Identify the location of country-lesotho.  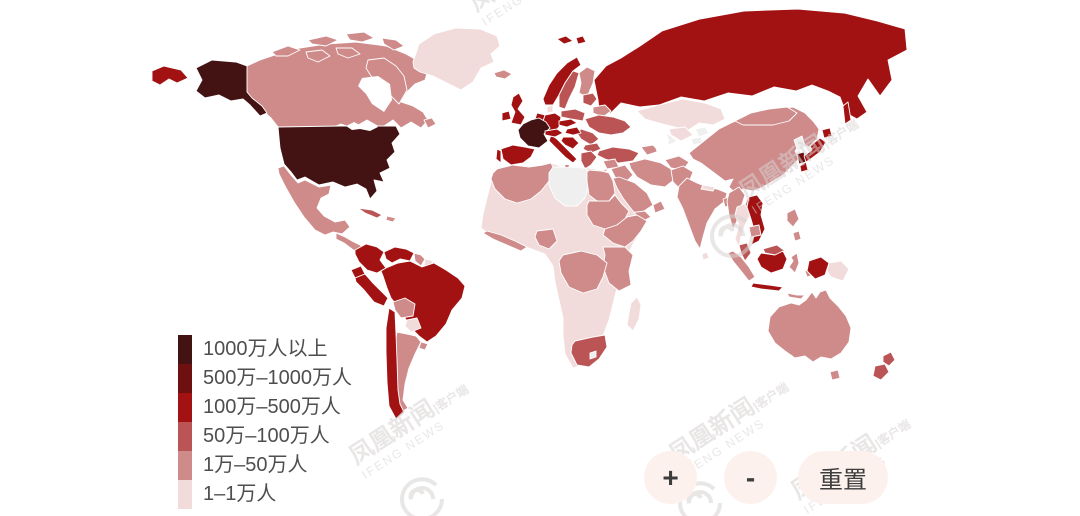
(593, 355).